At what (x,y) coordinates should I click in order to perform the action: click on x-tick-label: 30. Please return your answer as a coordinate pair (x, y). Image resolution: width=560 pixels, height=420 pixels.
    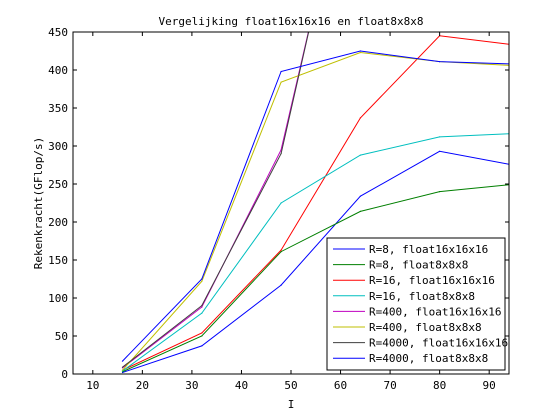
    Looking at the image, I should click on (191, 385).